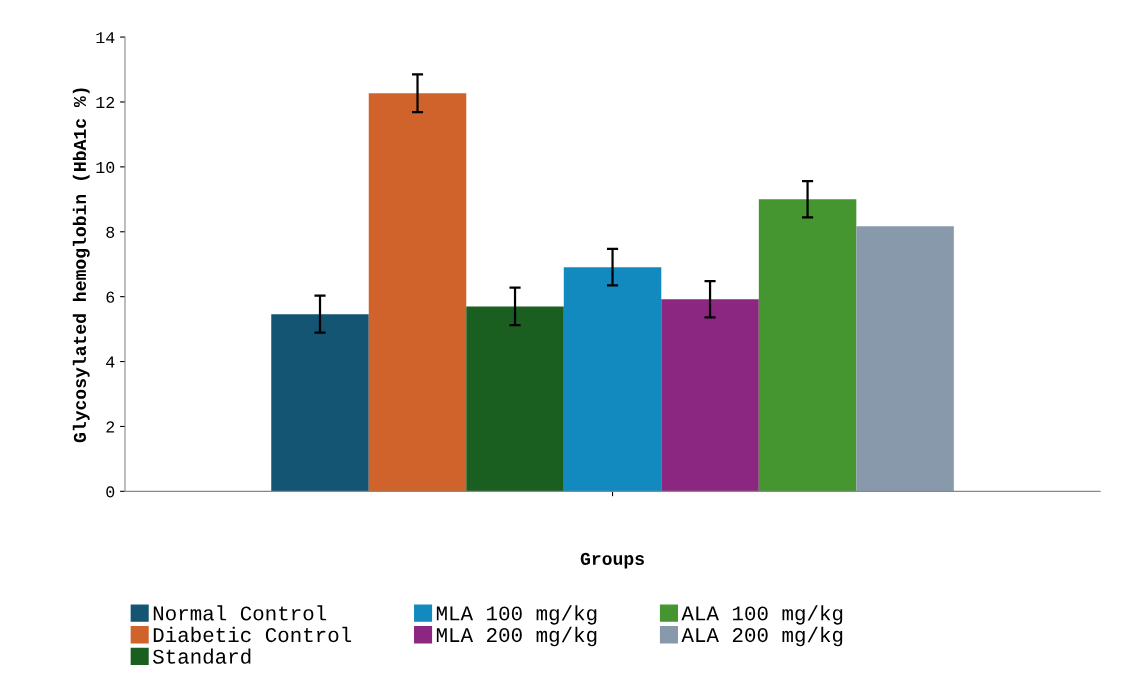  What do you see at coordinates (201, 656) in the screenshot?
I see `legend-label: Standard` at bounding box center [201, 656].